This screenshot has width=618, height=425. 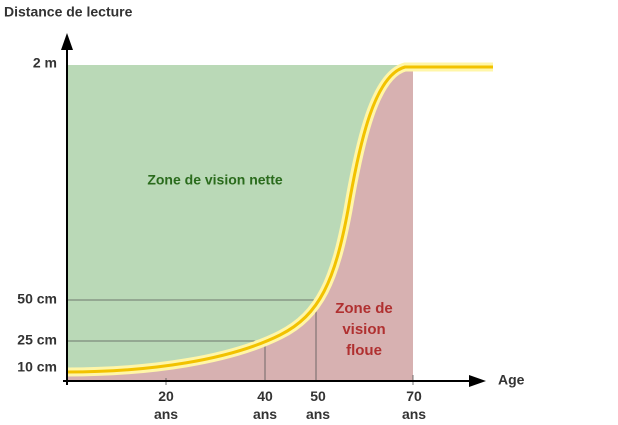 What do you see at coordinates (215, 180) in the screenshot?
I see `clear-zone-label: Zone de vision nette` at bounding box center [215, 180].